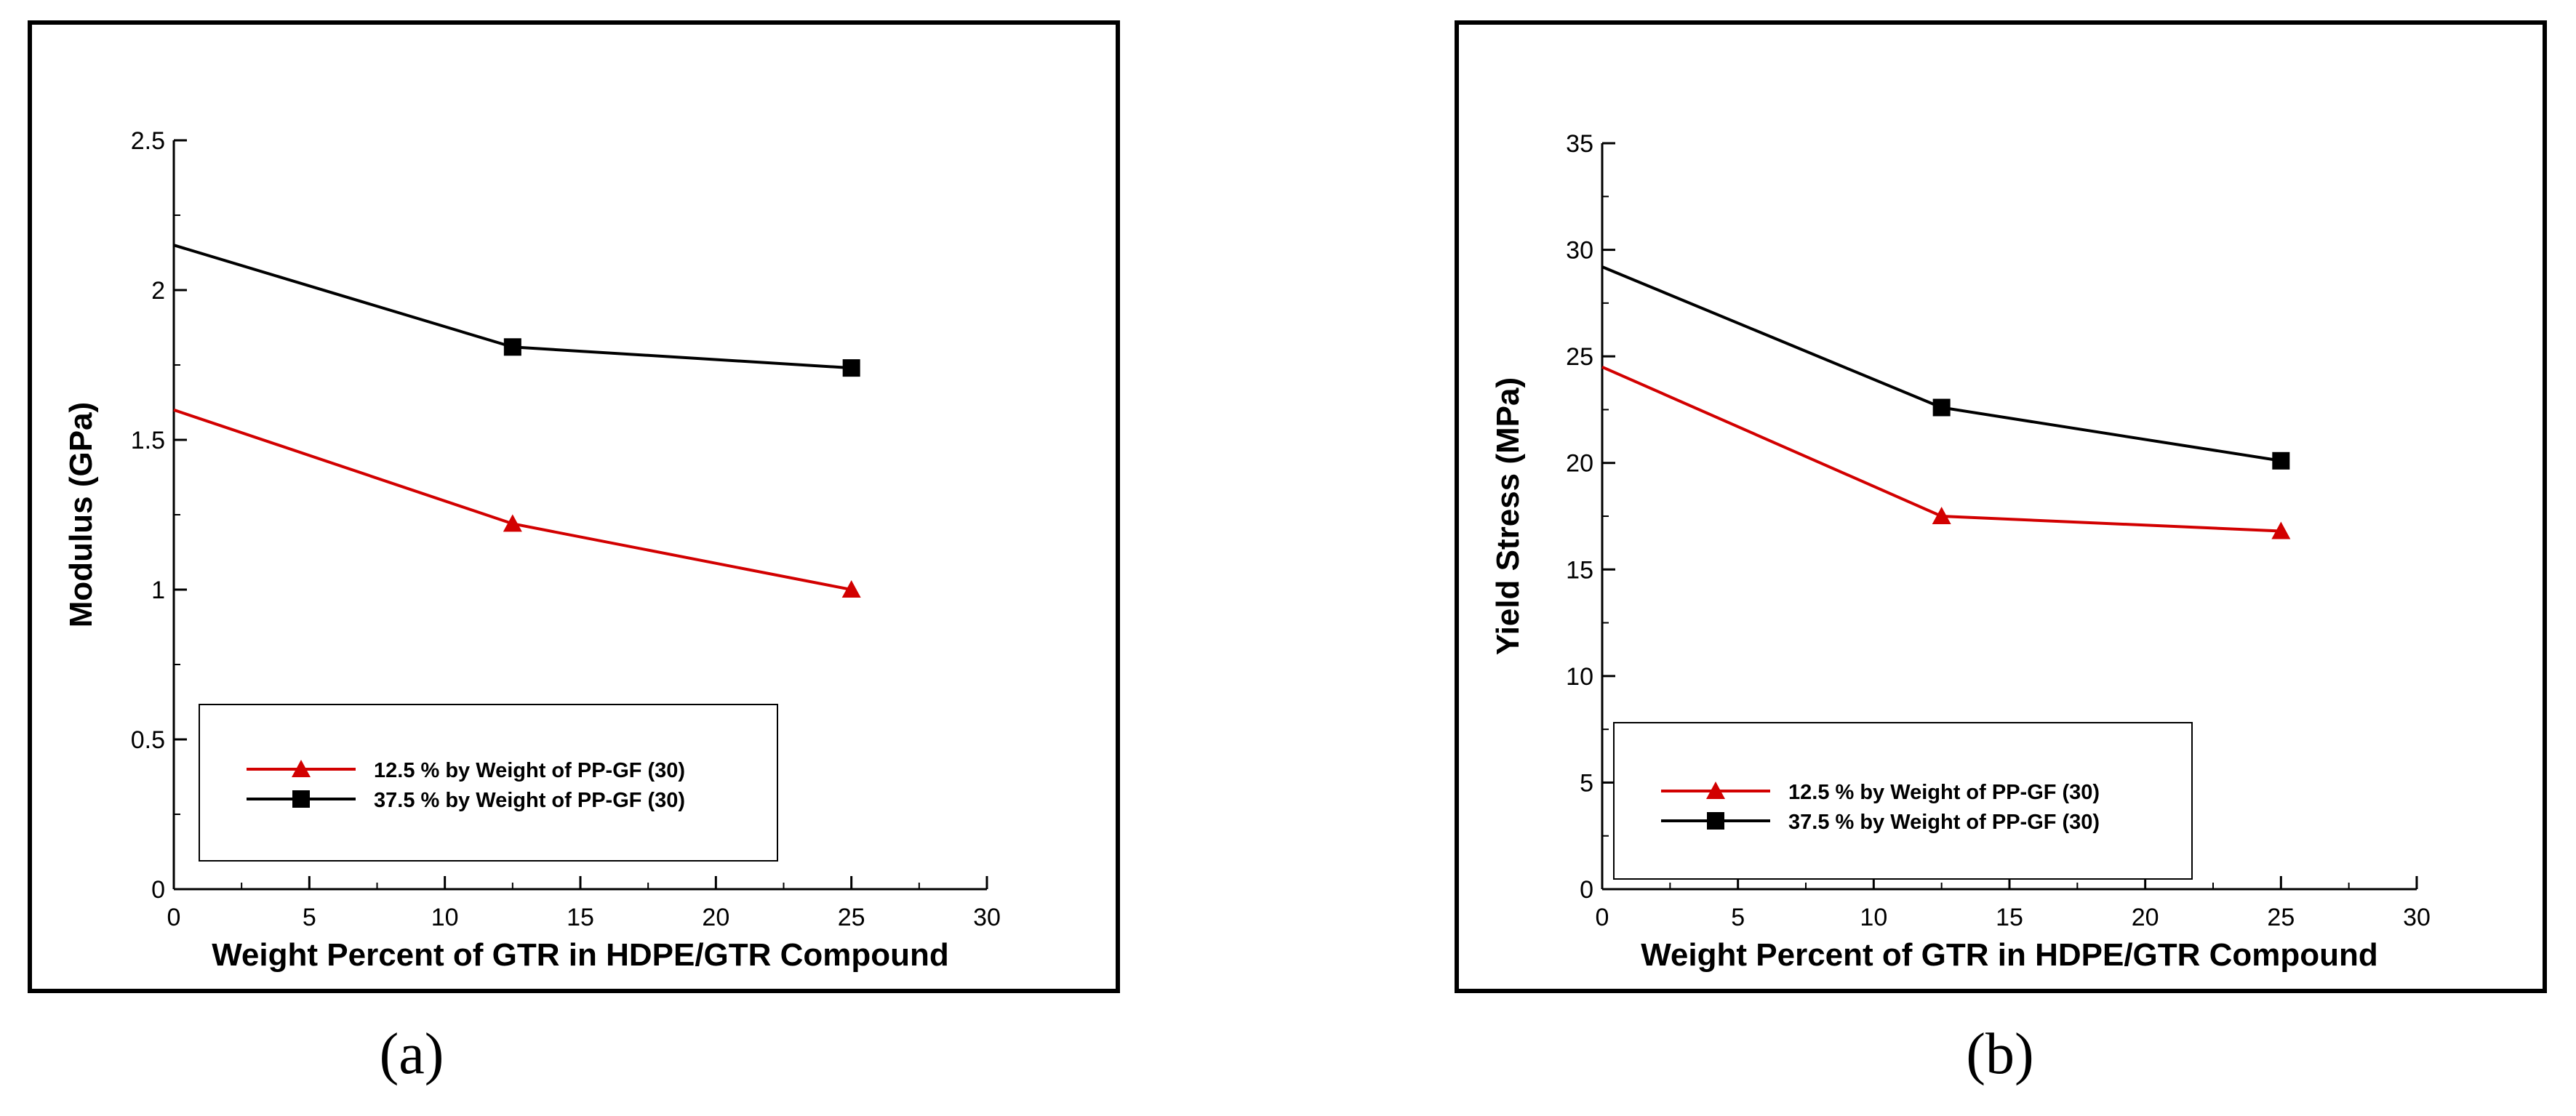 The image size is (2576, 1116). I want to click on y-axis-label: Yield Stress (MPa), so click(1508, 516).